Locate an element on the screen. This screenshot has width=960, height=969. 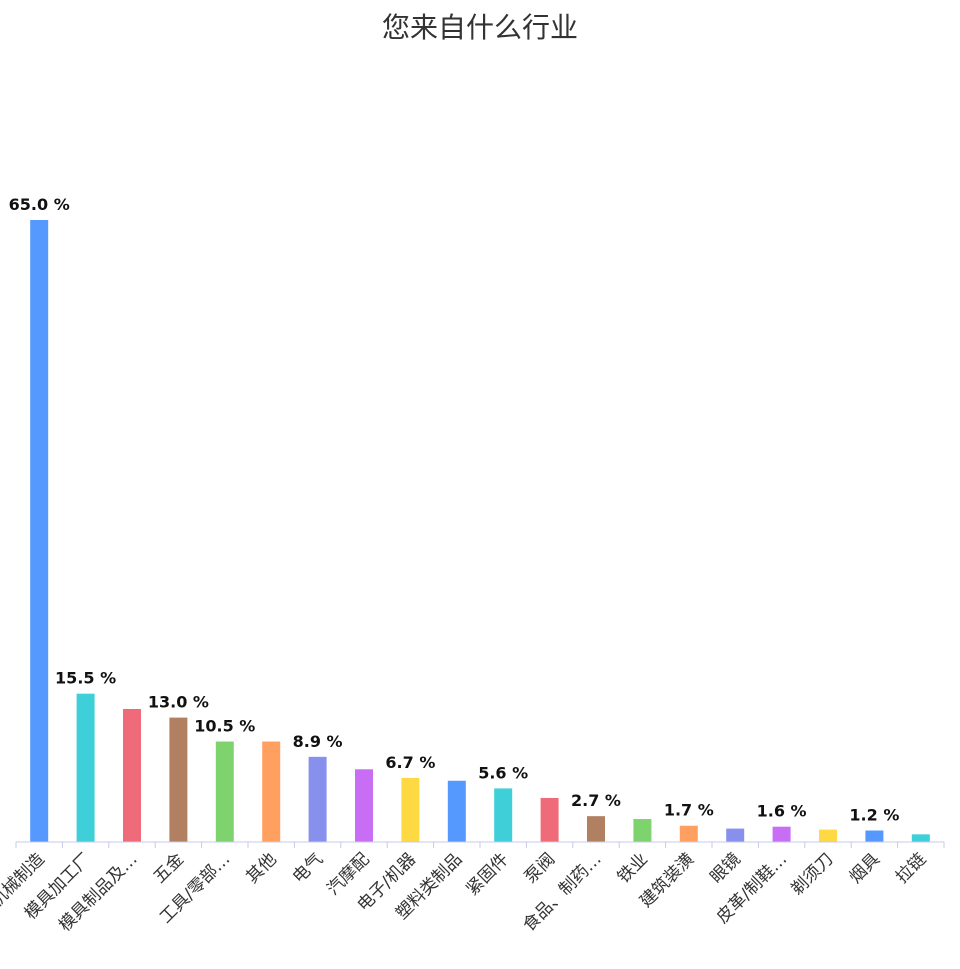
data-label: 2.7 % is located at coordinates (596, 800).